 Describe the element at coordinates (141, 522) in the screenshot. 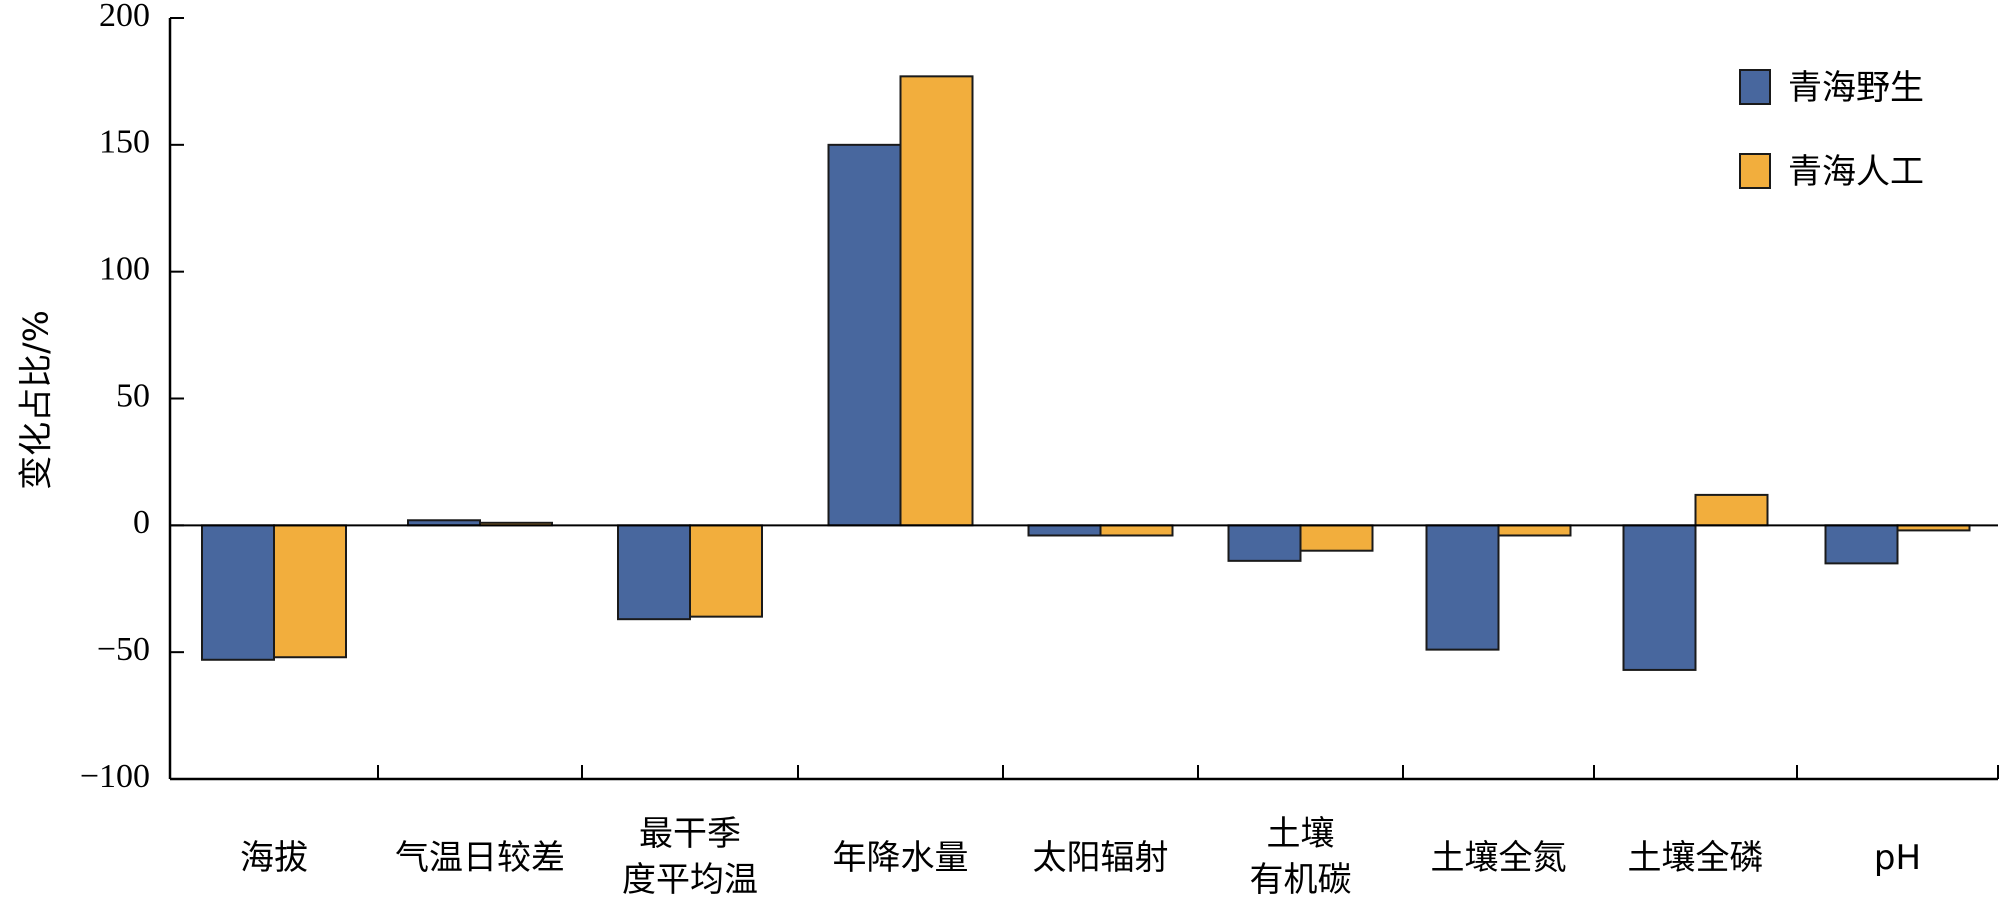

I see `y-tick-label: 0` at that location.